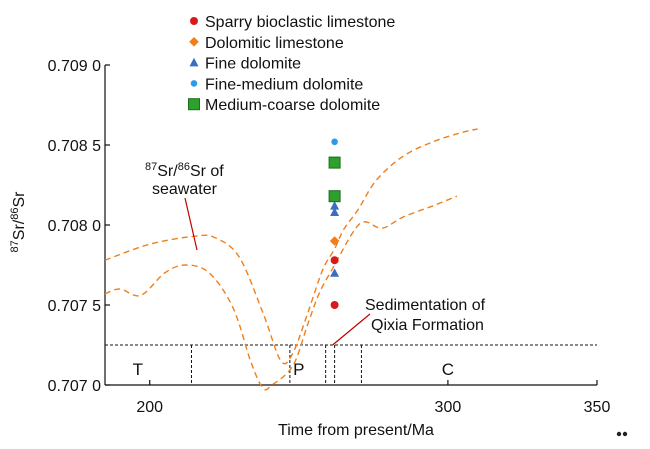 The image size is (650, 449). I want to click on y-tick-label: 0.708 5, so click(74, 146).